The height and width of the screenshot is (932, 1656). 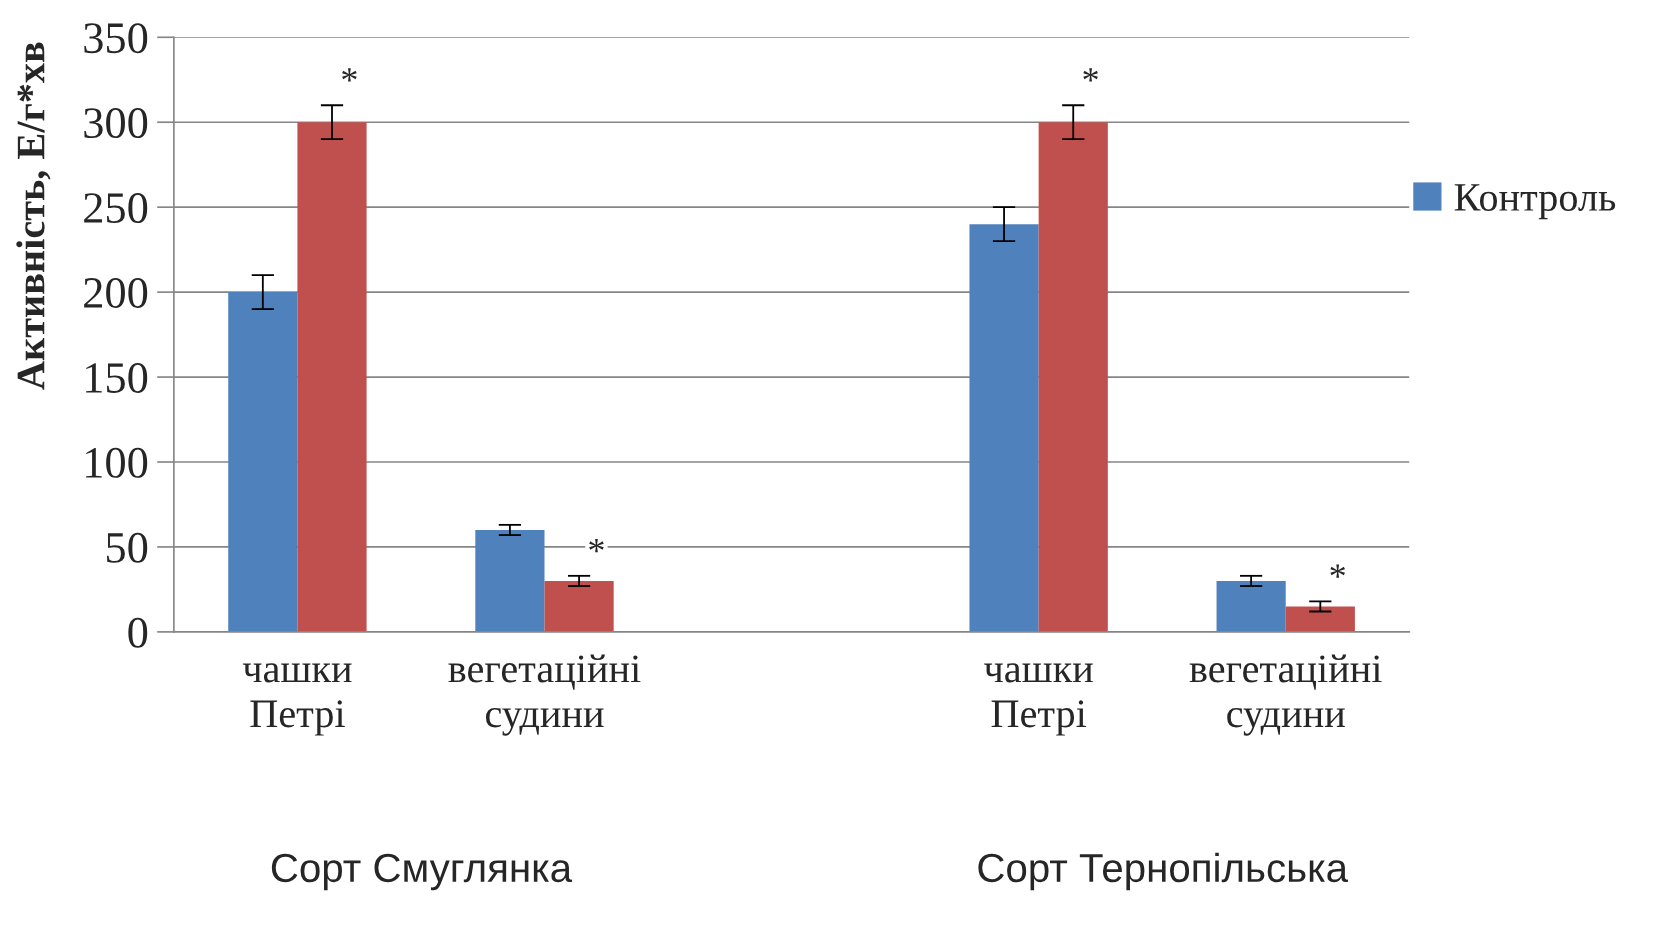 What do you see at coordinates (33, 216) in the screenshot?
I see `y-axis-title: Активність, Е/г*хв` at bounding box center [33, 216].